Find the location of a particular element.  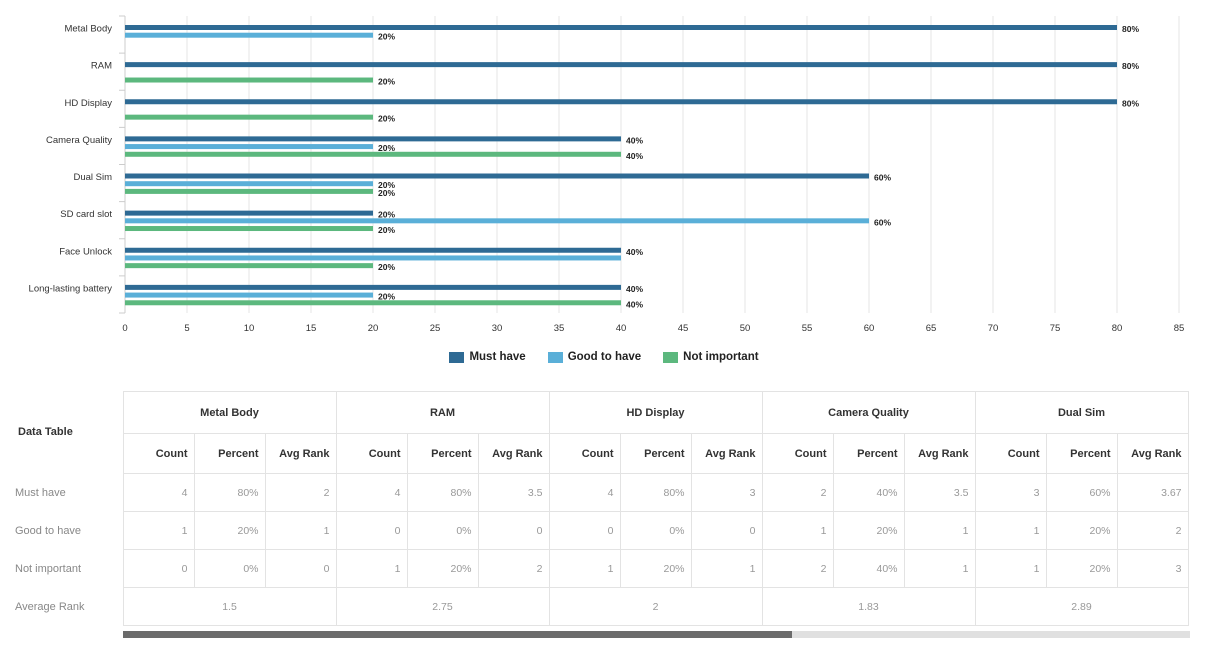

table-cell: 0% is located at coordinates (655, 530).